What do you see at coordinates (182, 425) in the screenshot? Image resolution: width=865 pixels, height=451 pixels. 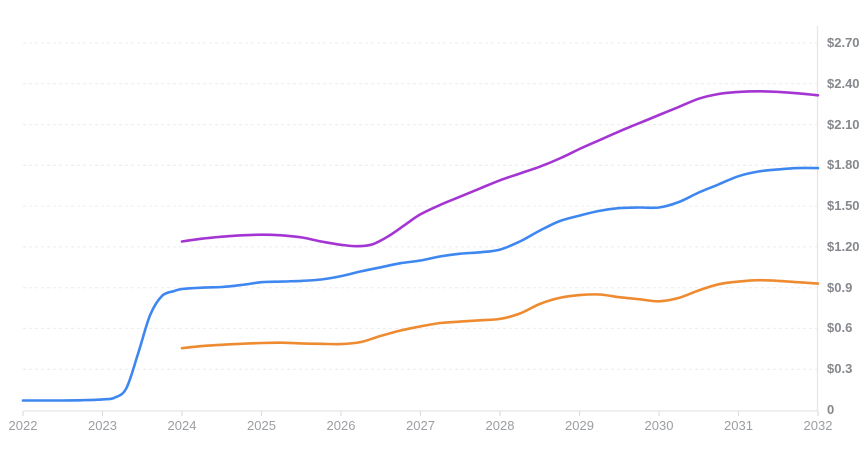 I see `x-tick-label: 2024` at bounding box center [182, 425].